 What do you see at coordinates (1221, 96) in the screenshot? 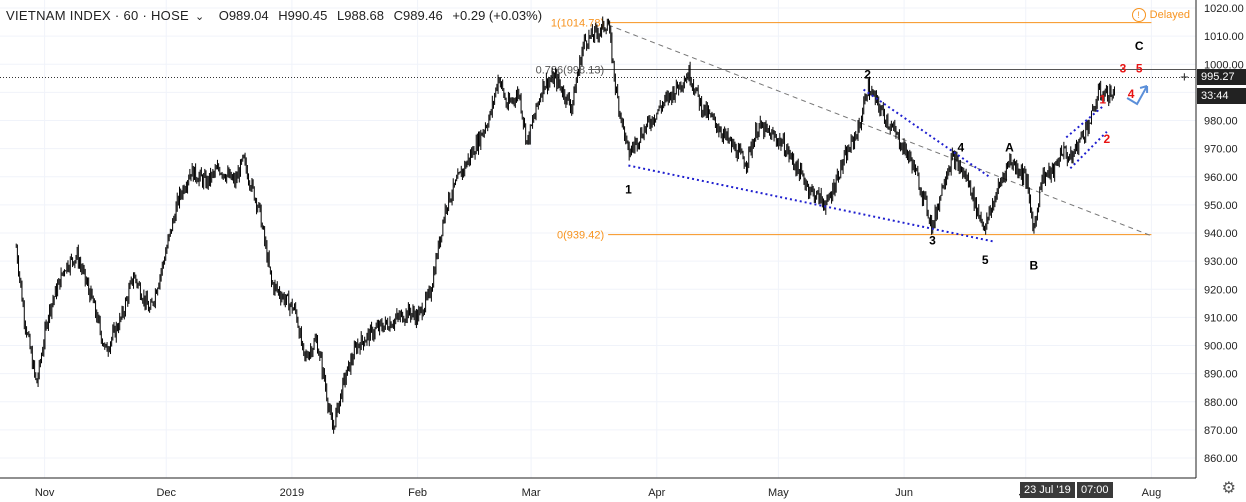
I see `countdown-tag: 33:44` at bounding box center [1221, 96].